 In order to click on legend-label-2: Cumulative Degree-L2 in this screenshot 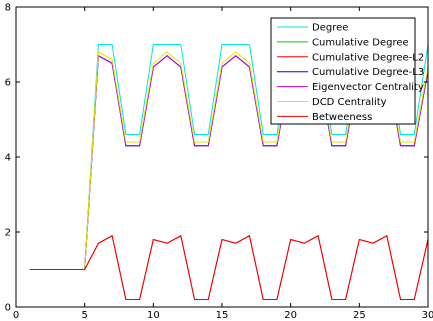, I will do `click(368, 57)`.